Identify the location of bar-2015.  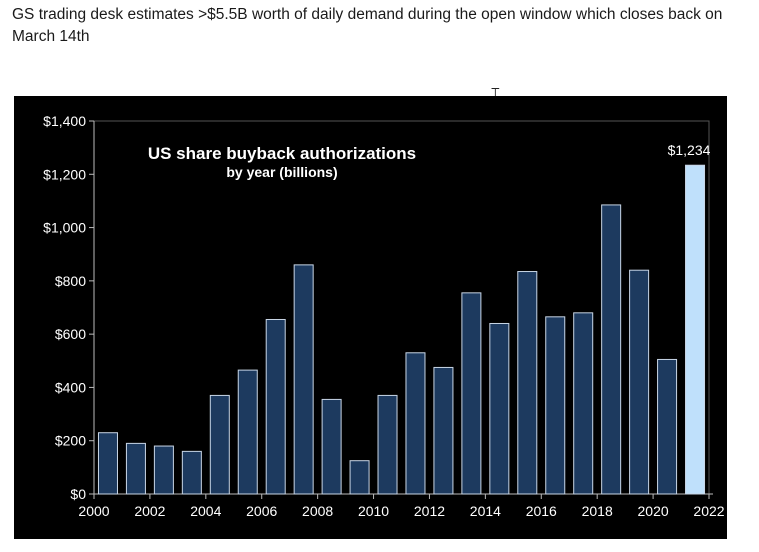
(527, 383).